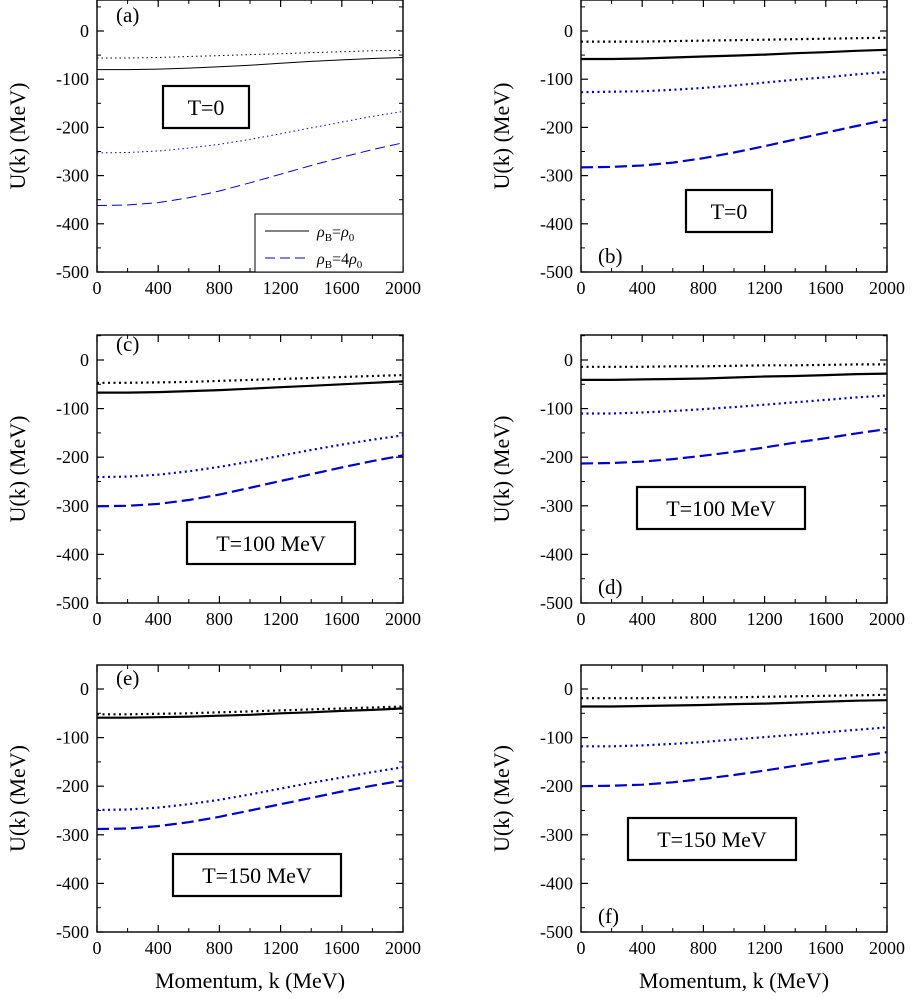 This screenshot has width=913, height=999. I want to click on legend-box, so click(329, 243).